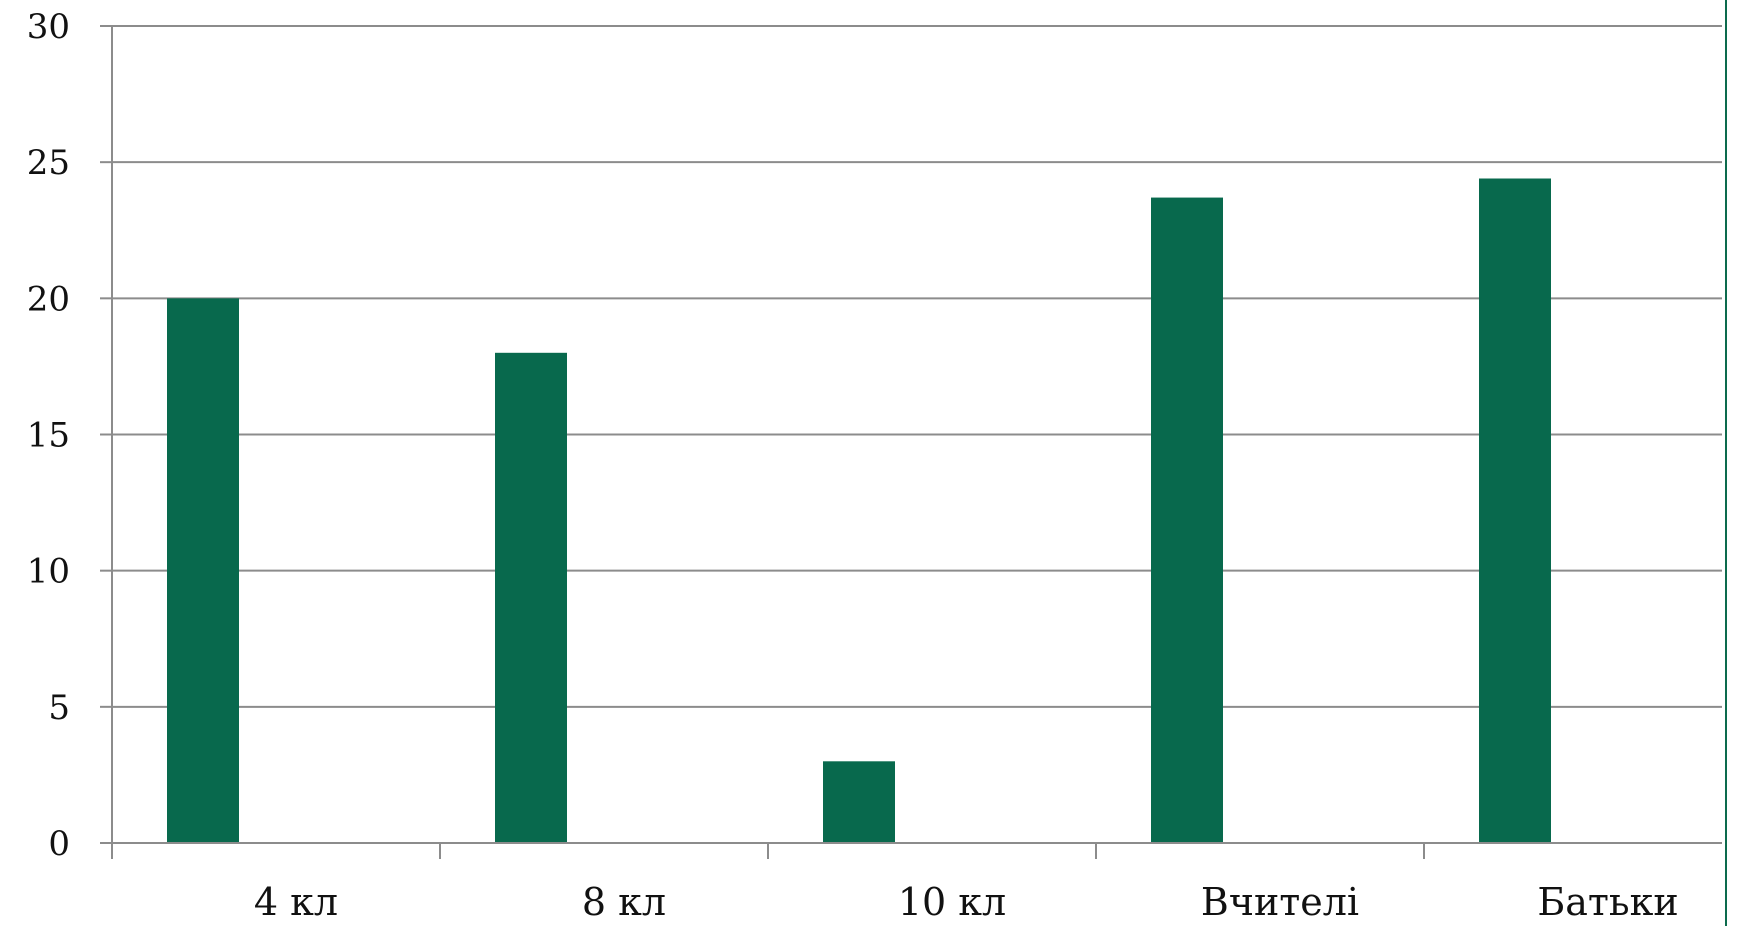 This screenshot has height=926, width=1749. What do you see at coordinates (59, 844) in the screenshot?
I see `y-tick-label: 0` at bounding box center [59, 844].